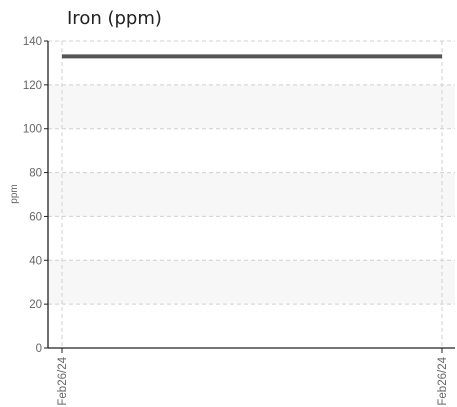  I want to click on y-tick-label: 100, so click(32, 130).